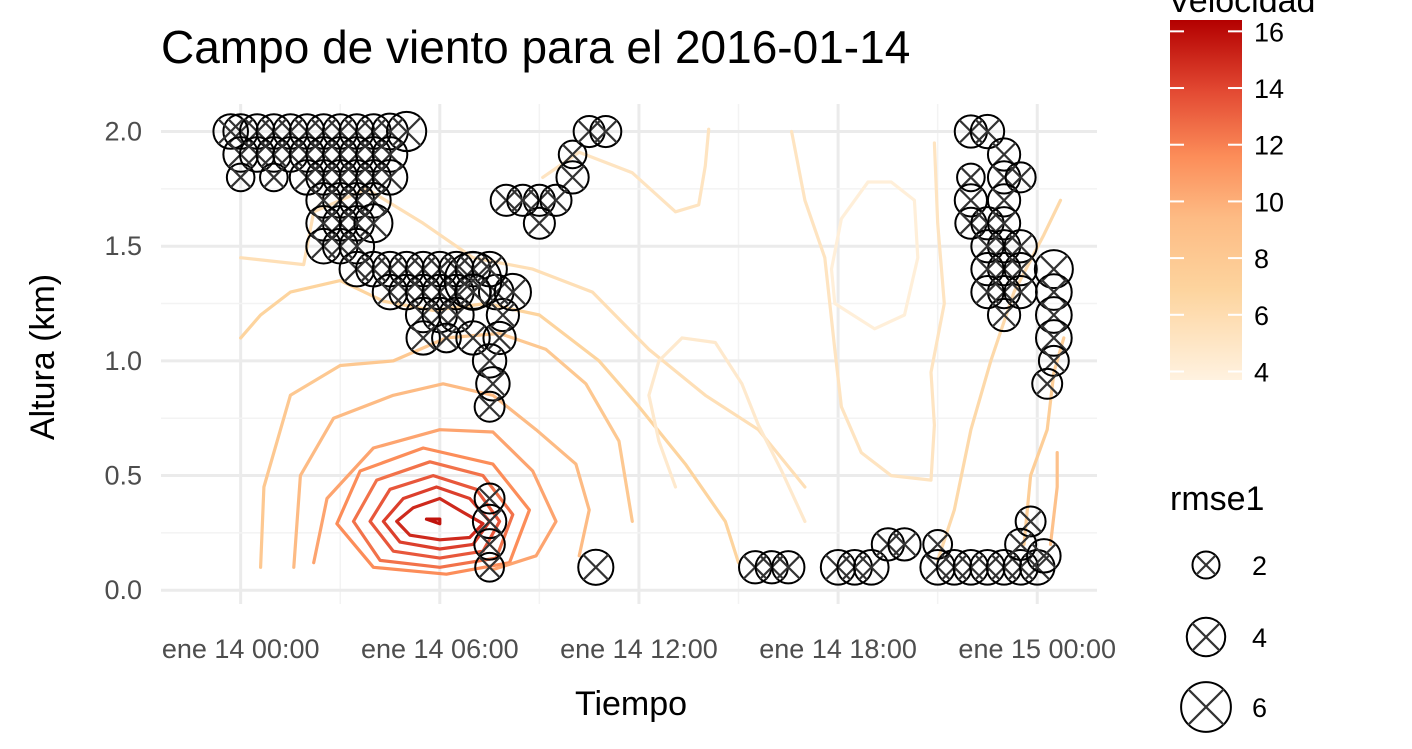 The width and height of the screenshot is (1412, 749). What do you see at coordinates (639, 649) in the screenshot?
I see `x-tick-label: ene 14 12:00` at bounding box center [639, 649].